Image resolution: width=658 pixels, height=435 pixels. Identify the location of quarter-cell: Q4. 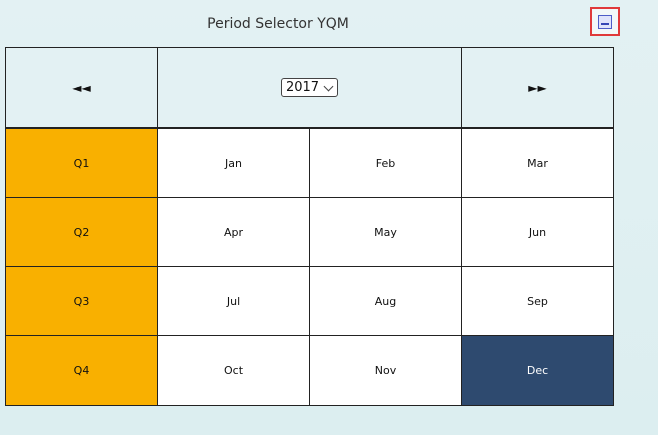
(82, 370).